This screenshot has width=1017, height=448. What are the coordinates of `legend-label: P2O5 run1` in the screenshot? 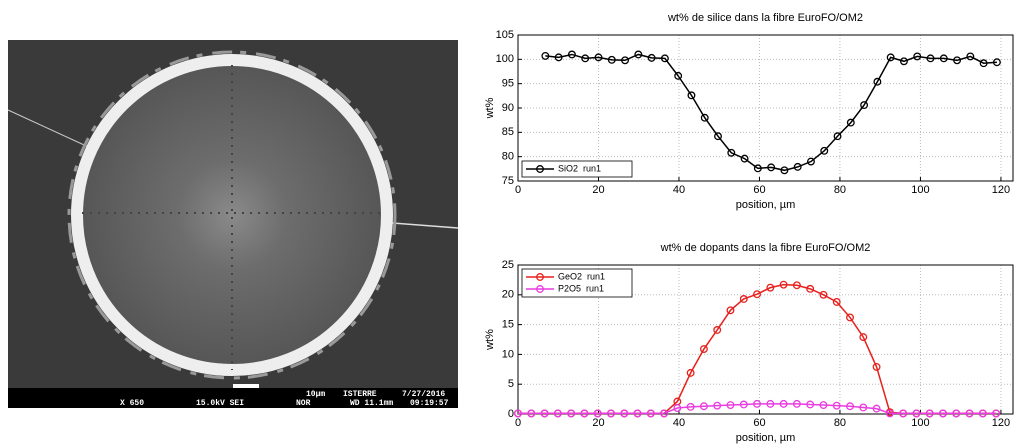 It's located at (581, 288).